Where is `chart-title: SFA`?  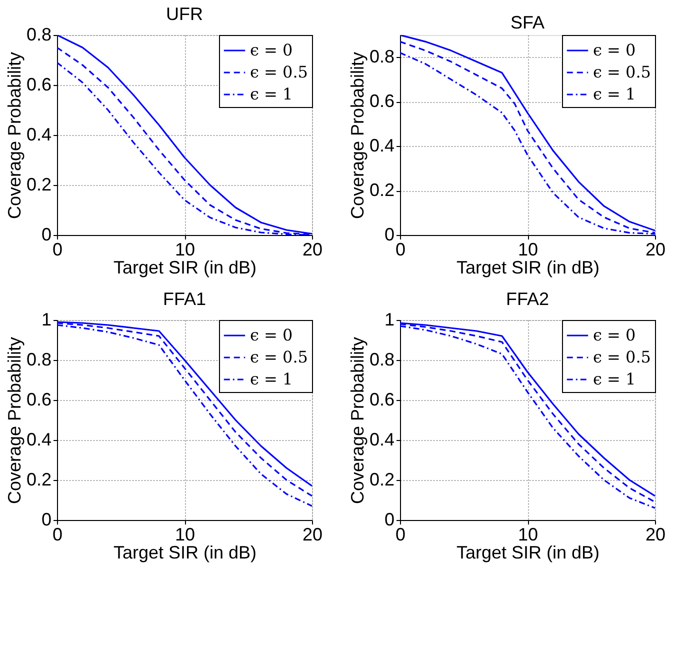
chart-title: SFA is located at coordinates (527, 22).